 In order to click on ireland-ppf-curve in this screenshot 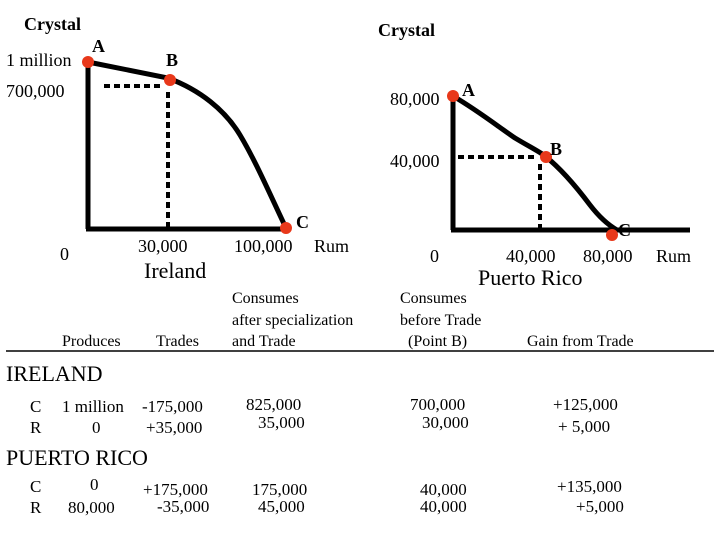, I will do `click(187, 143)`.